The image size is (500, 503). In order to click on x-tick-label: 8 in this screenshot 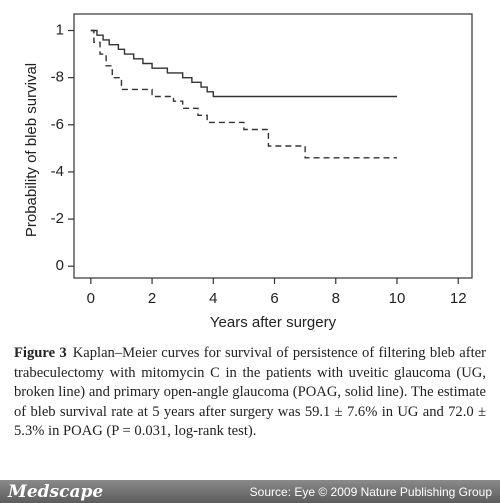, I will do `click(336, 298)`.